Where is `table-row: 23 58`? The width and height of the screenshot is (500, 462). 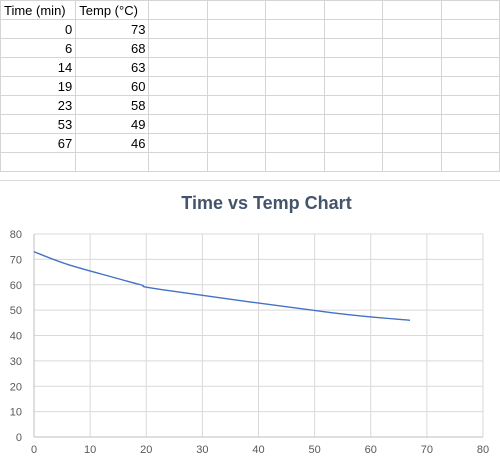
table-row: 23 58 is located at coordinates (250, 105).